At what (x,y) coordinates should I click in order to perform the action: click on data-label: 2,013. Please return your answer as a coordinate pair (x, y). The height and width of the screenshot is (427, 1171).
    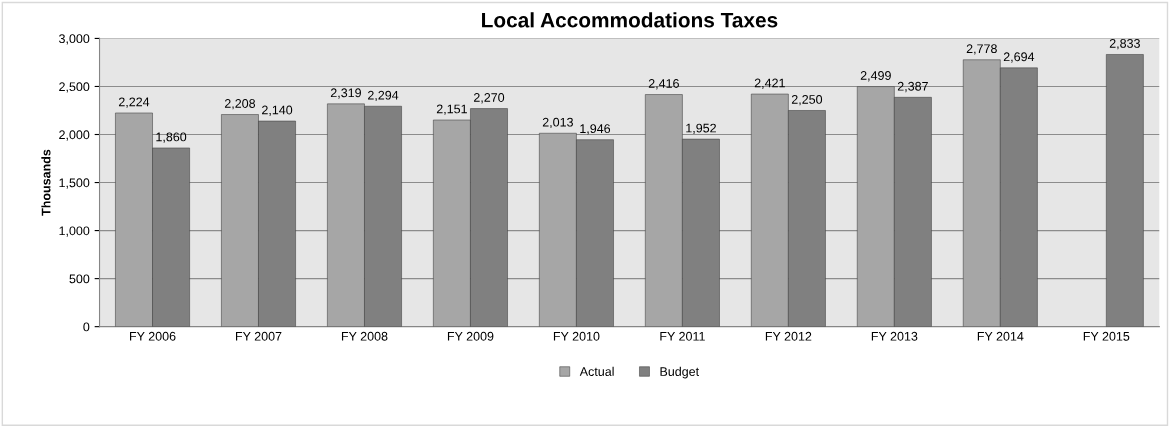
    Looking at the image, I should click on (557, 123).